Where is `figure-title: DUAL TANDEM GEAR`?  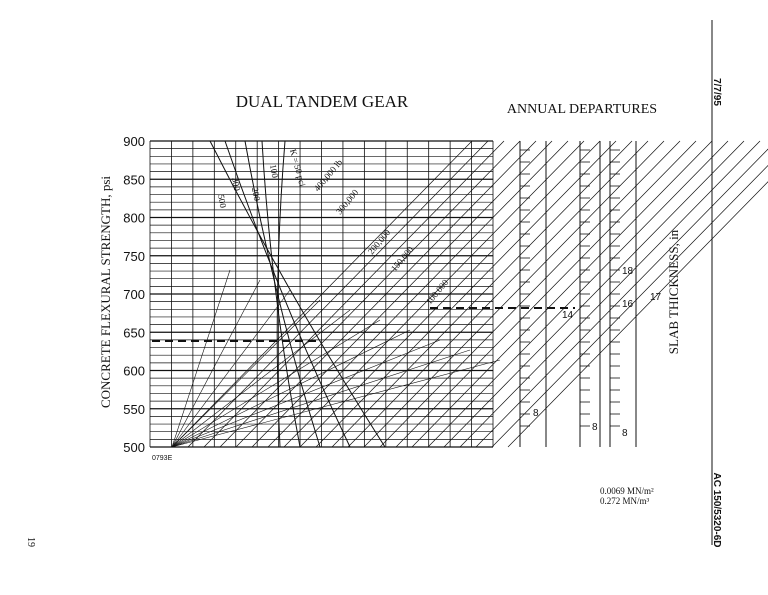
figure-title: DUAL TANDEM GEAR is located at coordinates (322, 101).